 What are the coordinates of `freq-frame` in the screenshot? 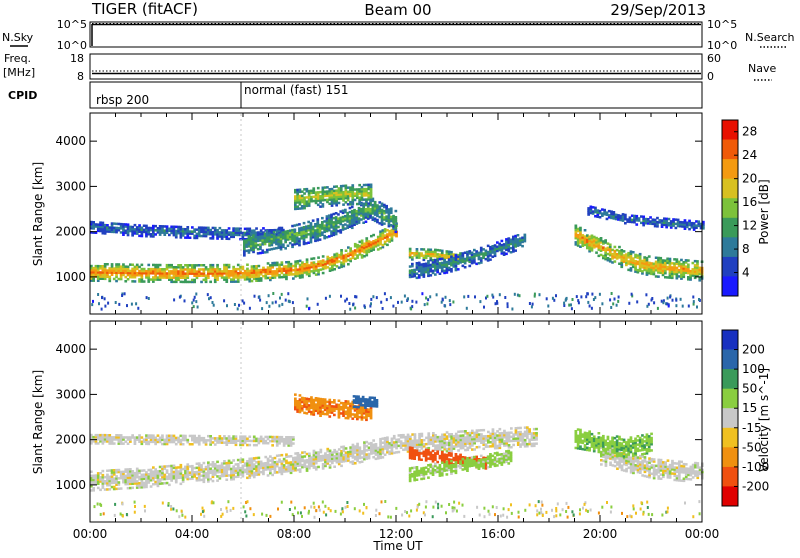 It's located at (396, 66).